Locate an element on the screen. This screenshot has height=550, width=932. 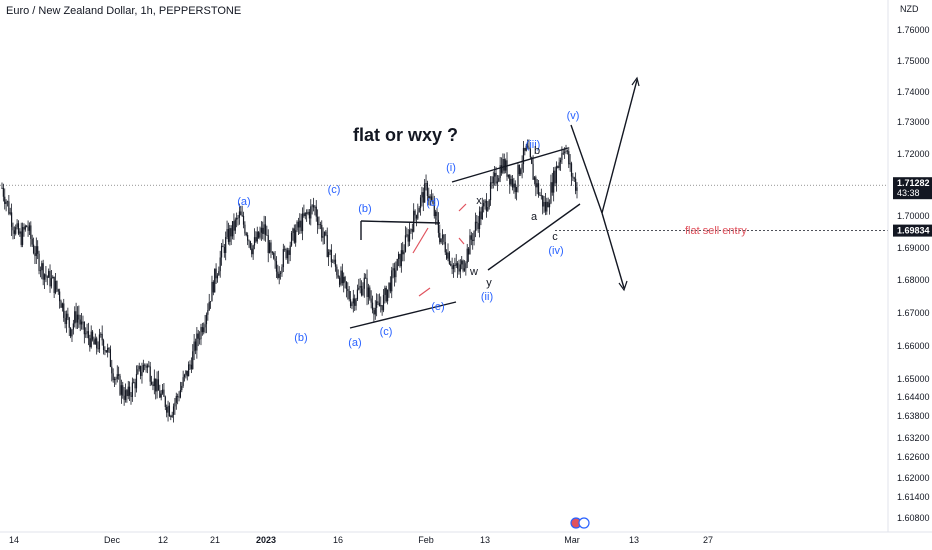
y-tick-label: 1.69000 is located at coordinates (913, 248).